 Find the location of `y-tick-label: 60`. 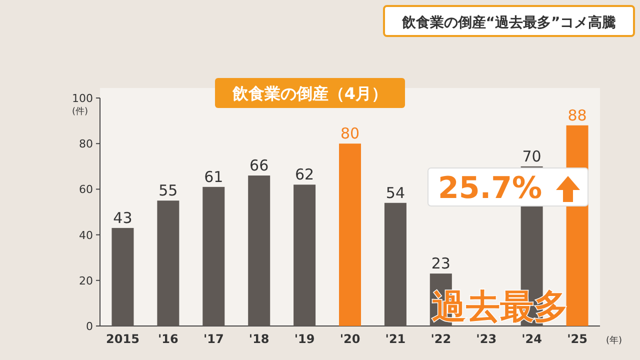

y-tick-label: 60 is located at coordinates (86, 189).